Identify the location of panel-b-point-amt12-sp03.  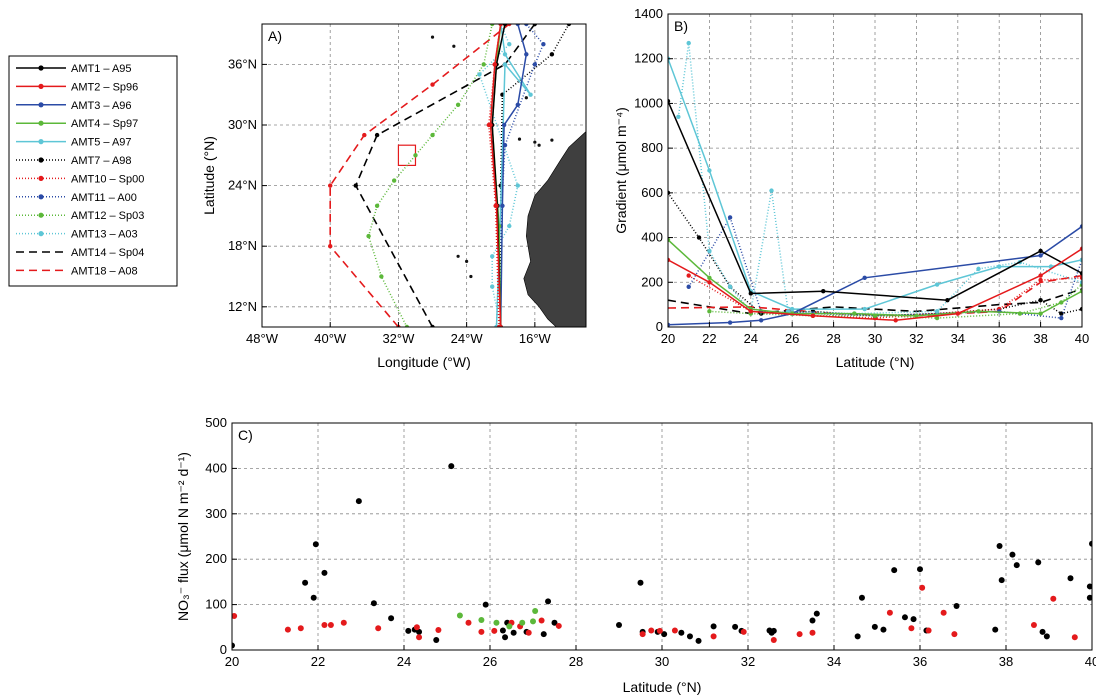
(709, 311).